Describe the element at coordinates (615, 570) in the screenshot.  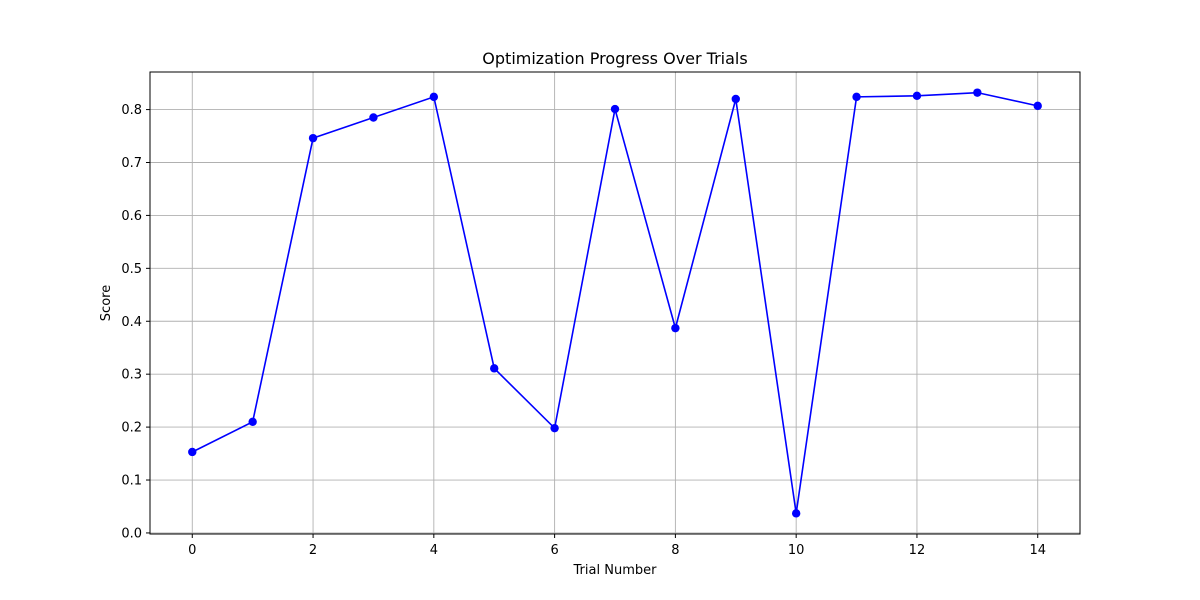
I see `x-axis-label: Trial Number` at that location.